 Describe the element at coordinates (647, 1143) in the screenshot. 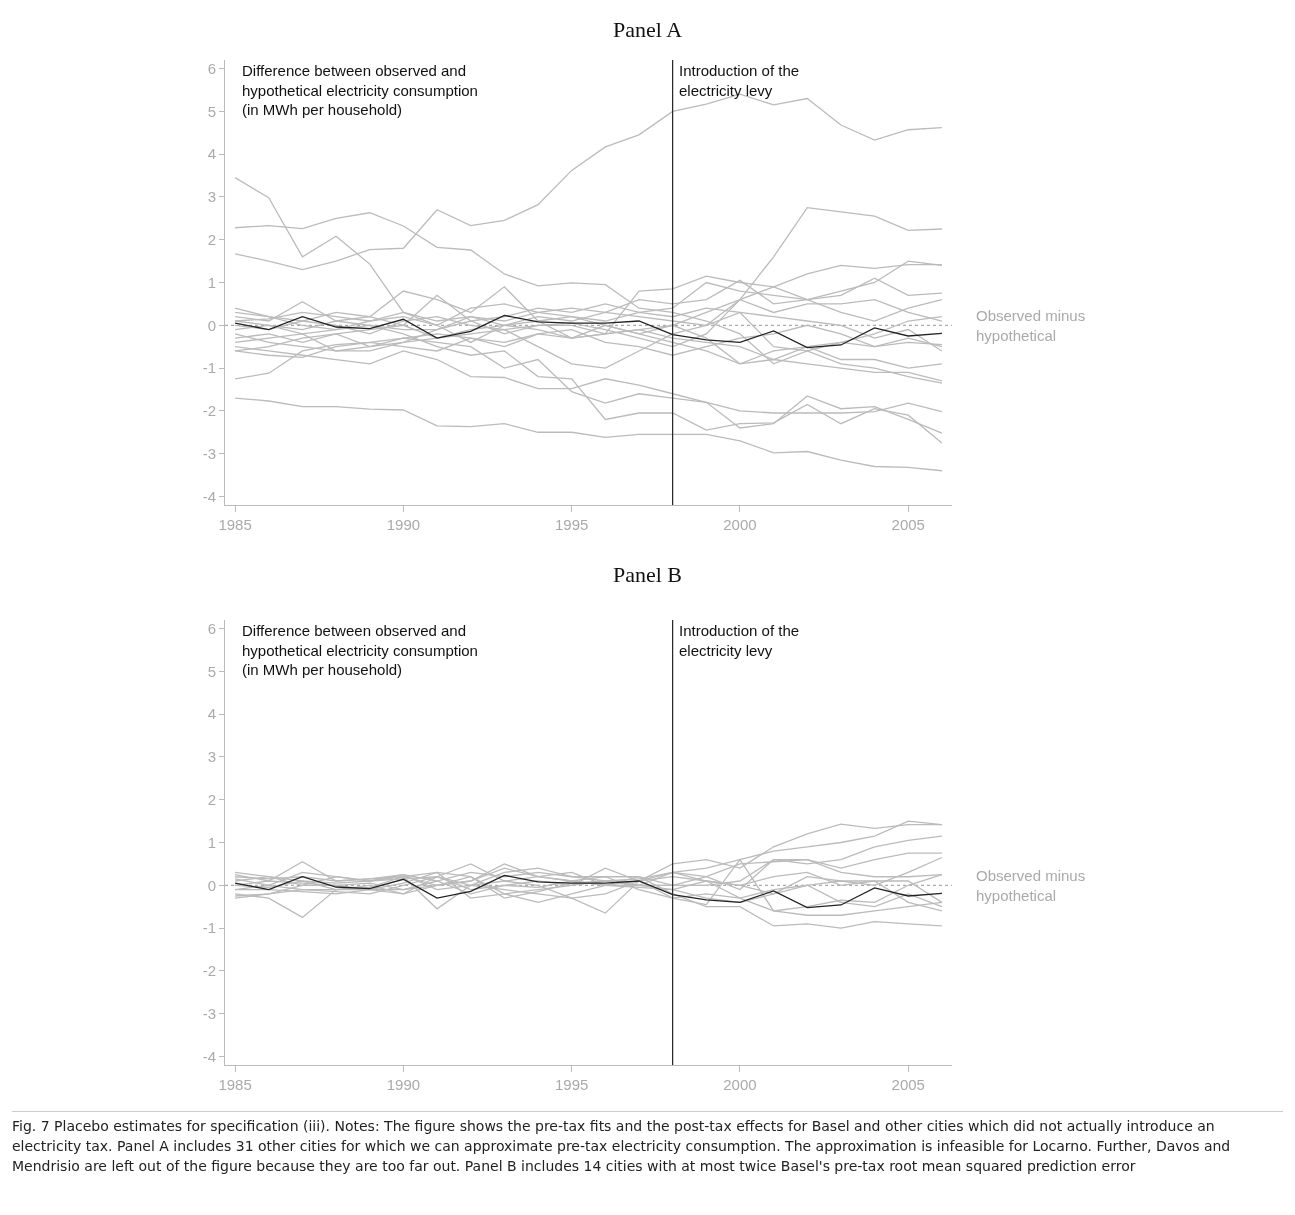

I see `caption: Fig. 7 Placebo estimates for specification (iii). Notes: The figure shows the pre-tax fits and the post-tax effects for Basel and other cities which did not actually introduce an electricity tax. Panel A includes 31 other cities for which we can approximate pre-tax electricity consumption. The approximation is infeasible for Locarno. Further, Davos and Mendrisio are left out of the figure because they are too far out. Panel B includes 14 cities with at most twice Basel's pre-tax root mean squared prediction error` at that location.